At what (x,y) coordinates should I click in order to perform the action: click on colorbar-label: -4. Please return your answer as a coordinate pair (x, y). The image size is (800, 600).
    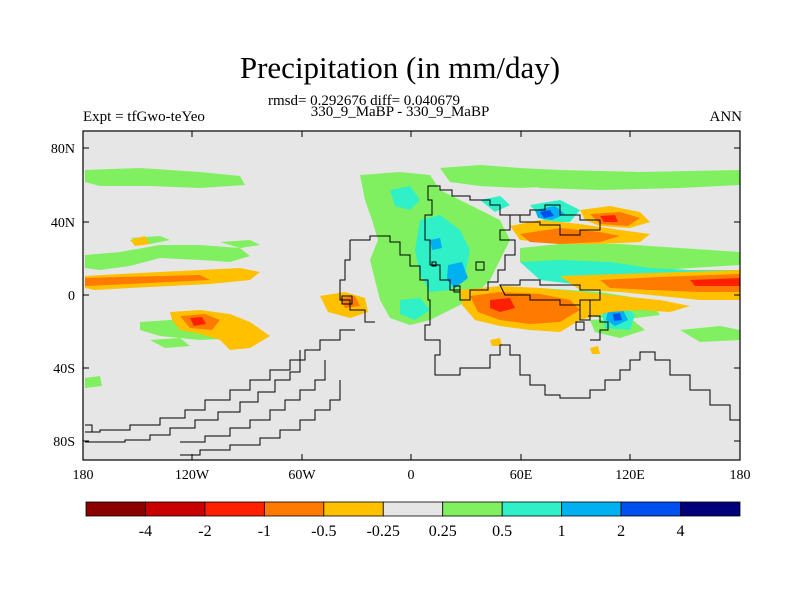
    Looking at the image, I should click on (145, 531).